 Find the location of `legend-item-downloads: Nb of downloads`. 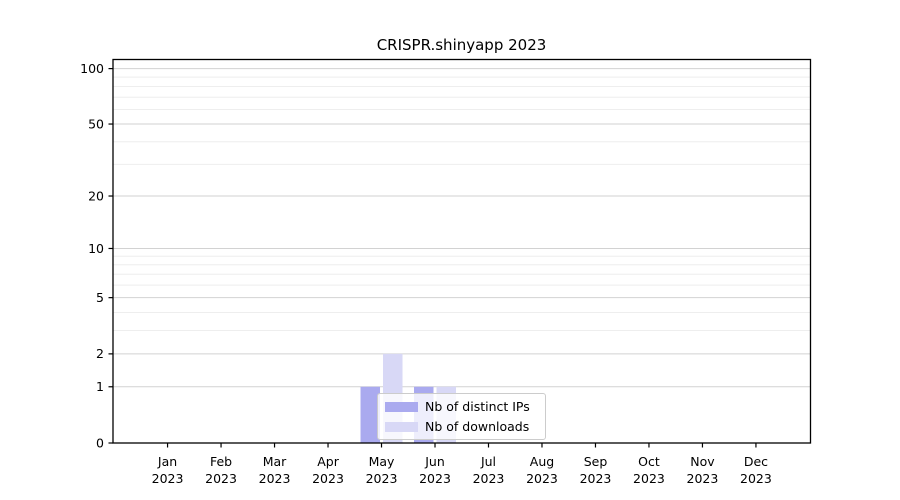

legend-item-downloads: Nb of downloads is located at coordinates (462, 426).